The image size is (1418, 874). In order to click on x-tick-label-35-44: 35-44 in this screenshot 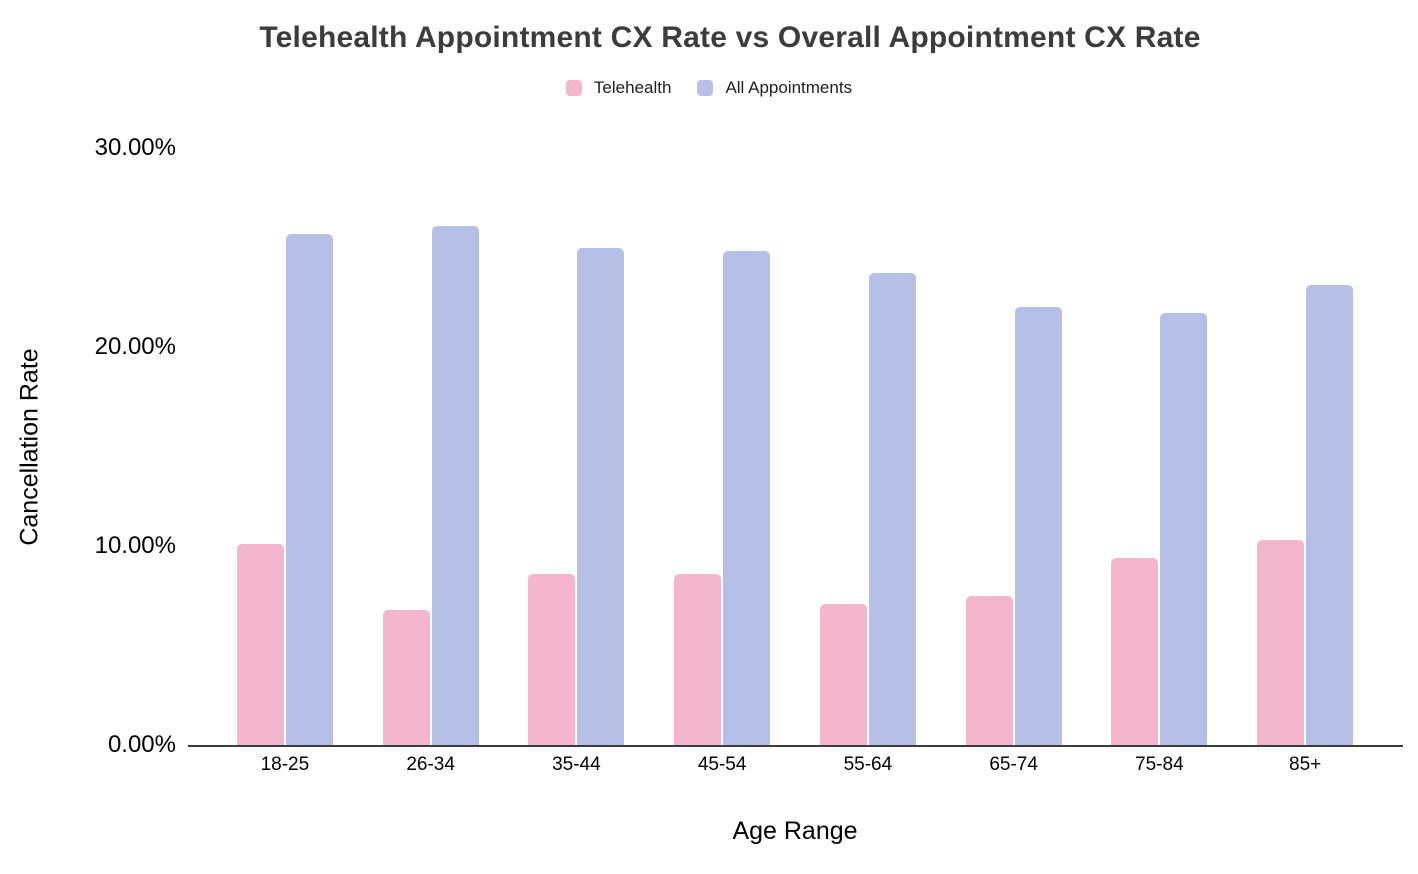, I will do `click(576, 764)`.